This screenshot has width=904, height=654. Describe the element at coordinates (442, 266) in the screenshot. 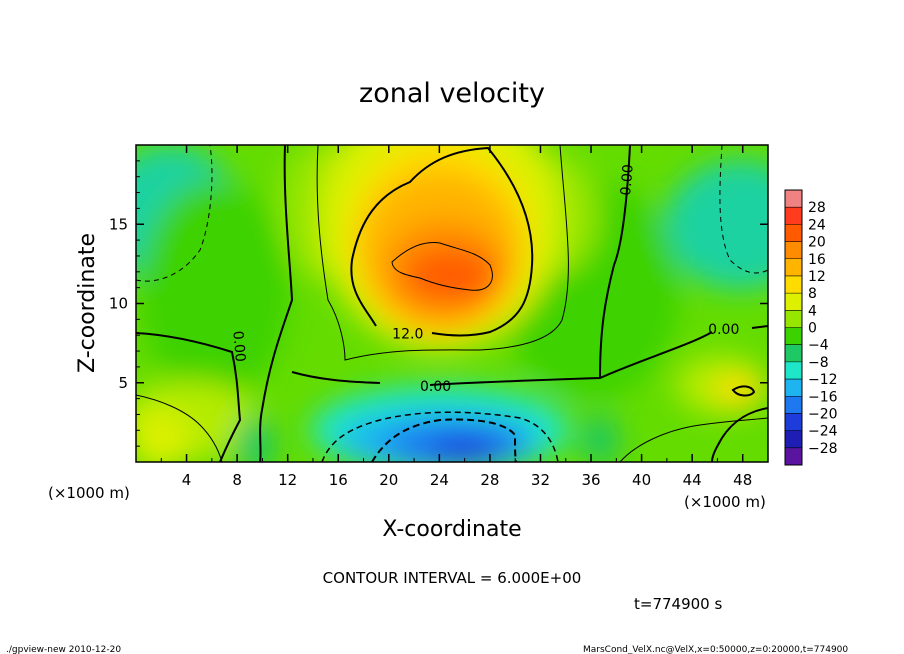

I see `contour-eighteen` at that location.